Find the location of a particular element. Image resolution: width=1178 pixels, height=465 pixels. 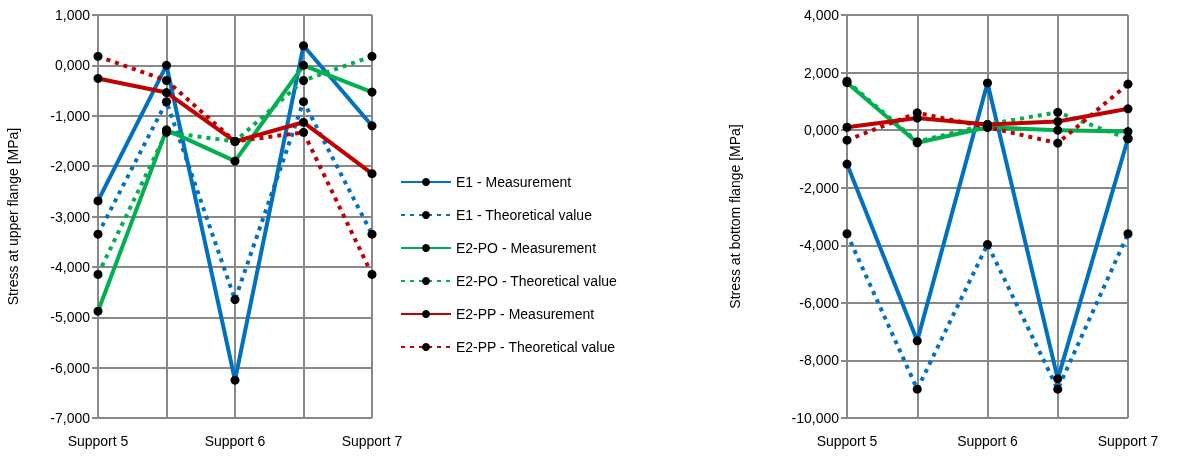

y-tick-label: 1,000 is located at coordinates (72, 15).